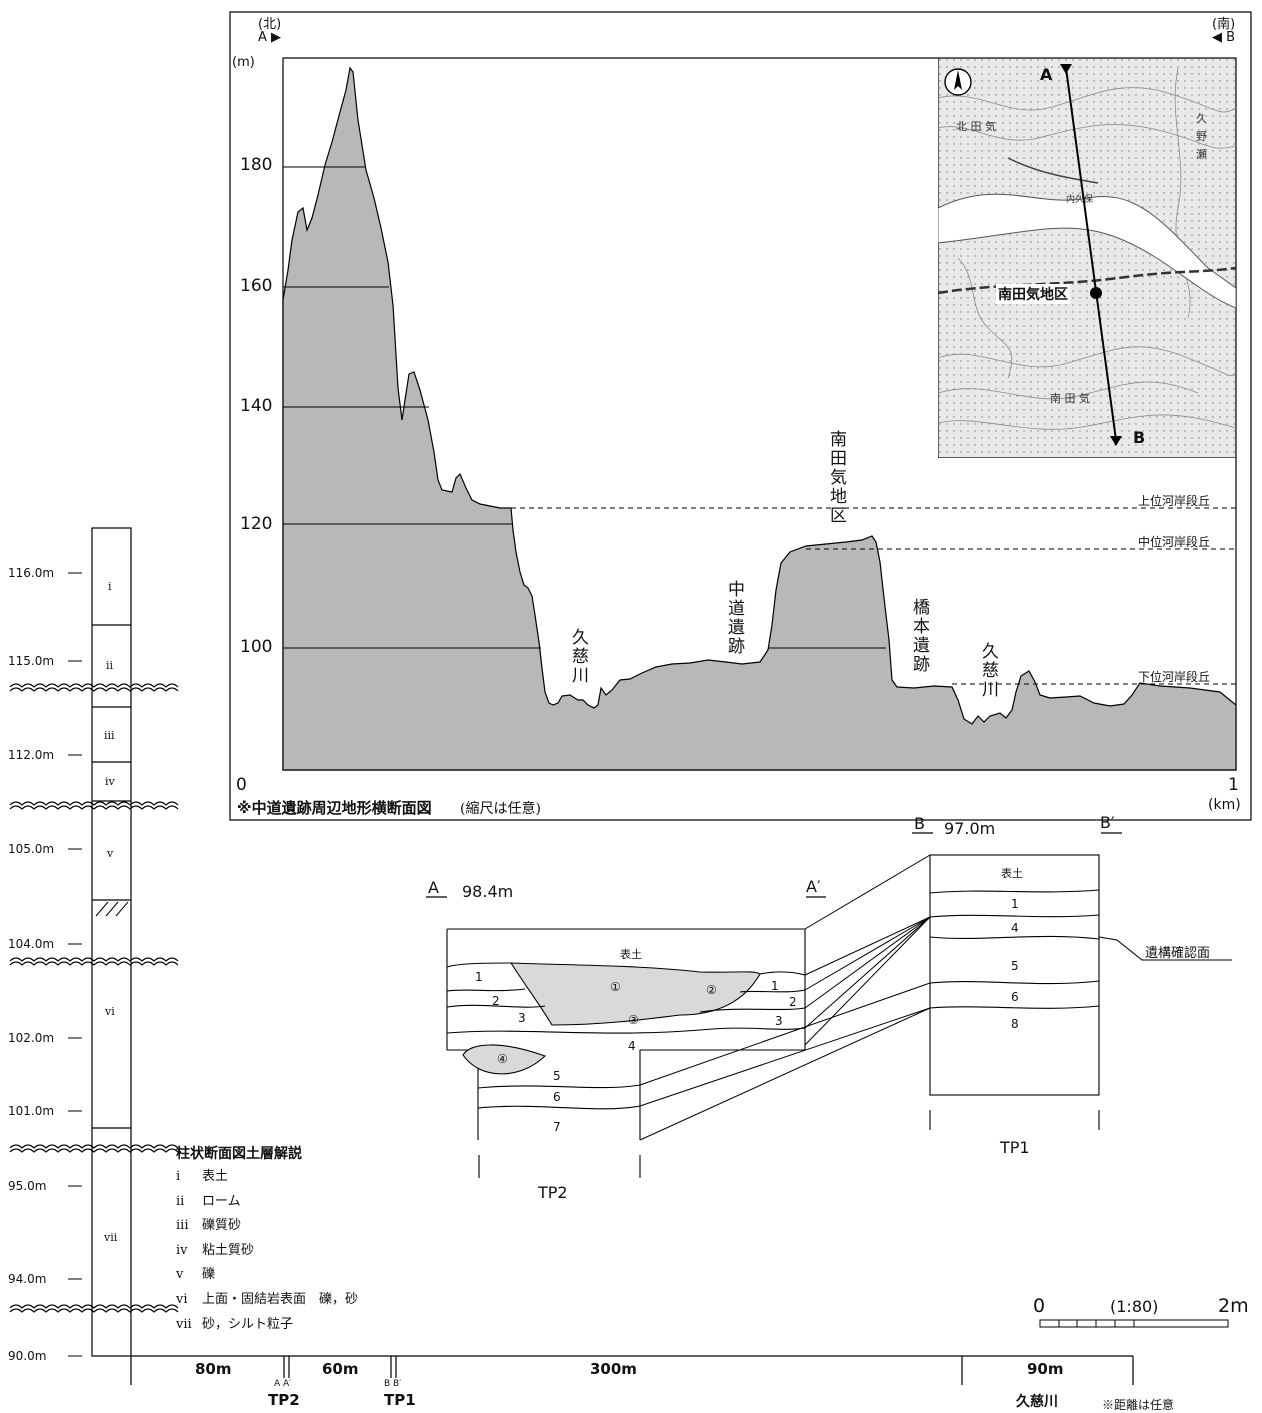 The image size is (1262, 1413). Describe the element at coordinates (270, 37) in the screenshot. I see `point-a-marker: A ▶` at that location.